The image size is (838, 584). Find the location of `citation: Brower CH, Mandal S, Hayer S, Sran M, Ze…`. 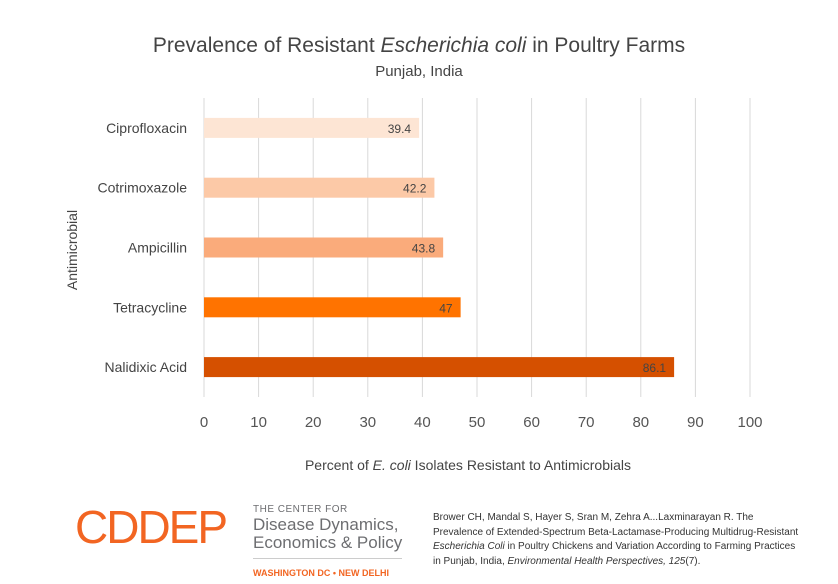

citation: Brower CH, Mandal S, Hayer S, Sran M, Ze… is located at coordinates (616, 539).